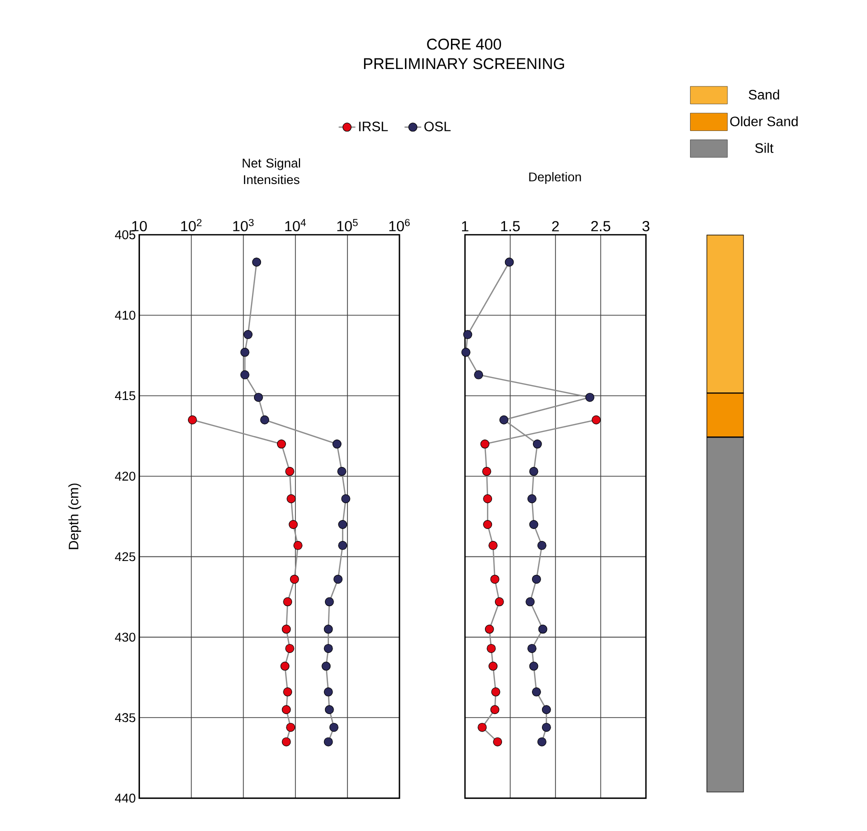  What do you see at coordinates (125, 797) in the screenshot?
I see `y-tick-label: 440` at bounding box center [125, 797].